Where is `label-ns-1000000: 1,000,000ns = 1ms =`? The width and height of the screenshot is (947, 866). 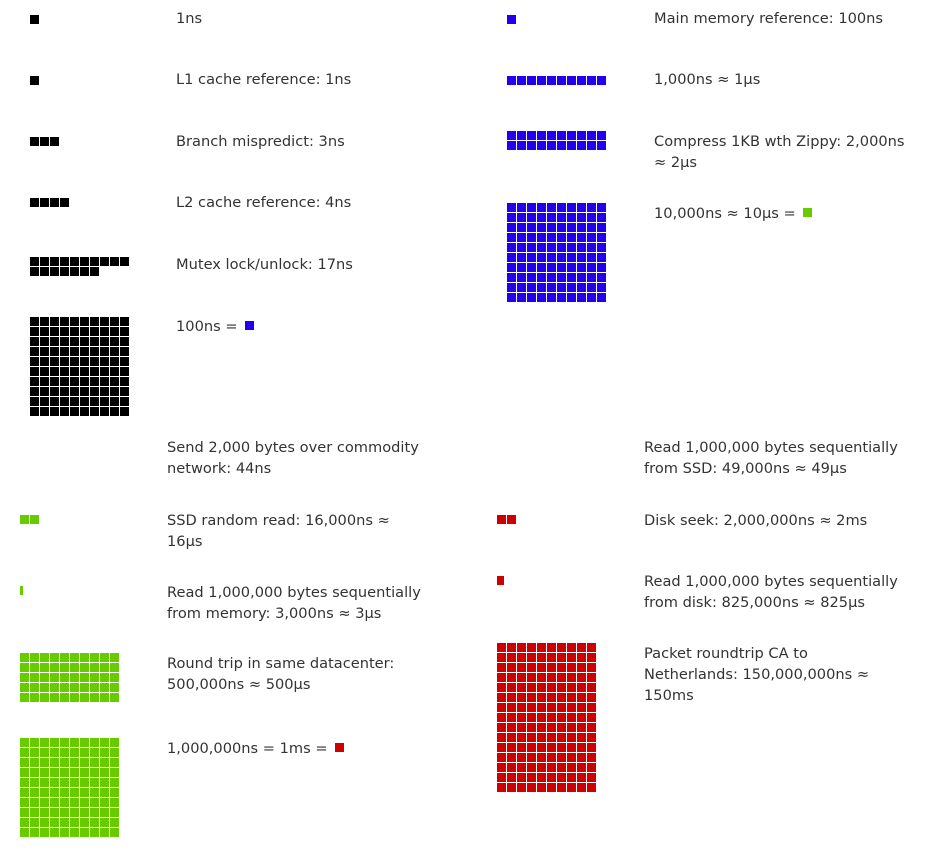 label-ns-1000000: 1,000,000ns = 1ms = is located at coordinates (256, 748).